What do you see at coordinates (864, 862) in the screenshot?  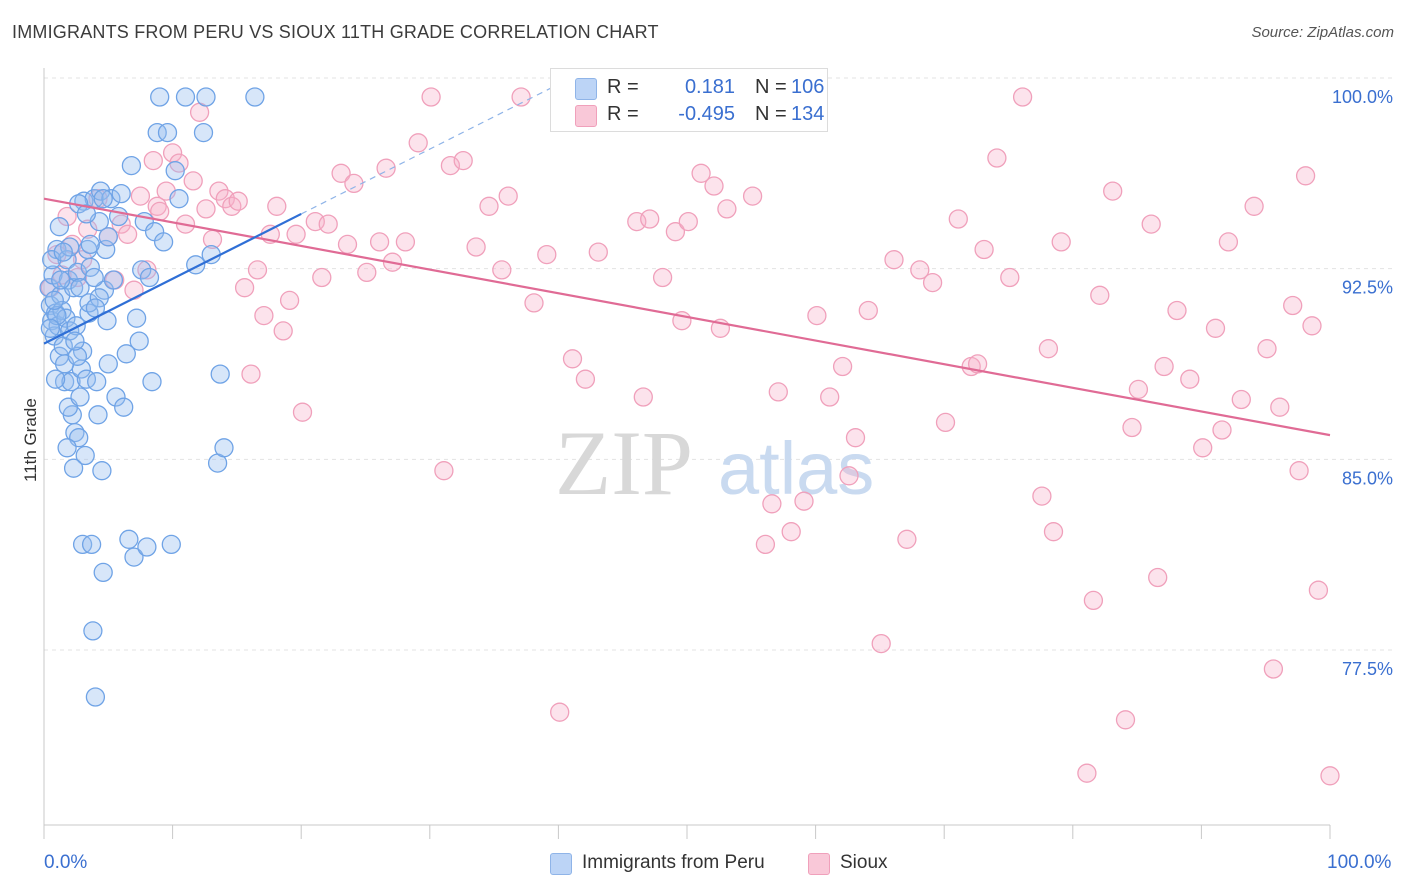 I see `series-legend-label-sioux: Sioux` at bounding box center [864, 862].